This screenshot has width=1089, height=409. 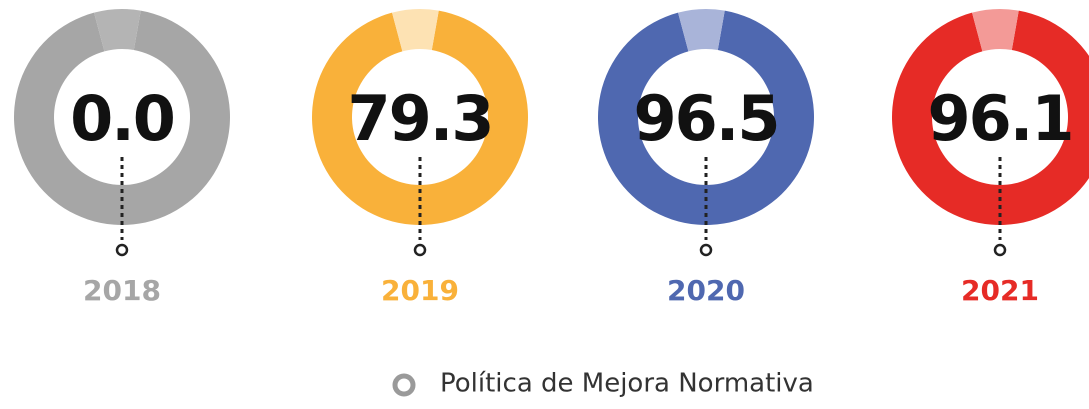 I want to click on year-label: 2019, so click(x=420, y=290).